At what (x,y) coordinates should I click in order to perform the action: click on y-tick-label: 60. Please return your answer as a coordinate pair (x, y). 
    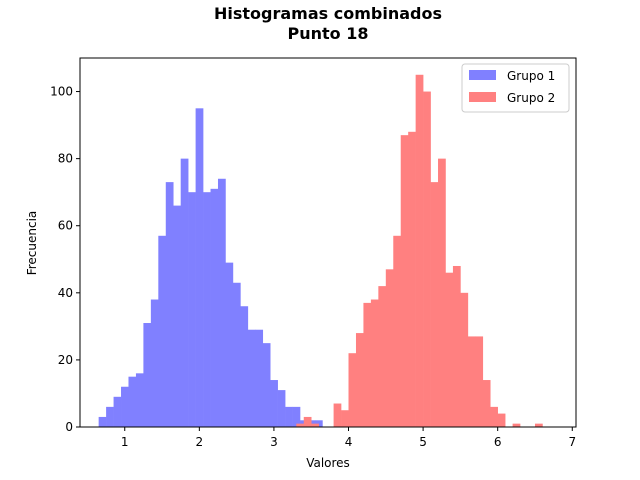
    Looking at the image, I should click on (65, 226).